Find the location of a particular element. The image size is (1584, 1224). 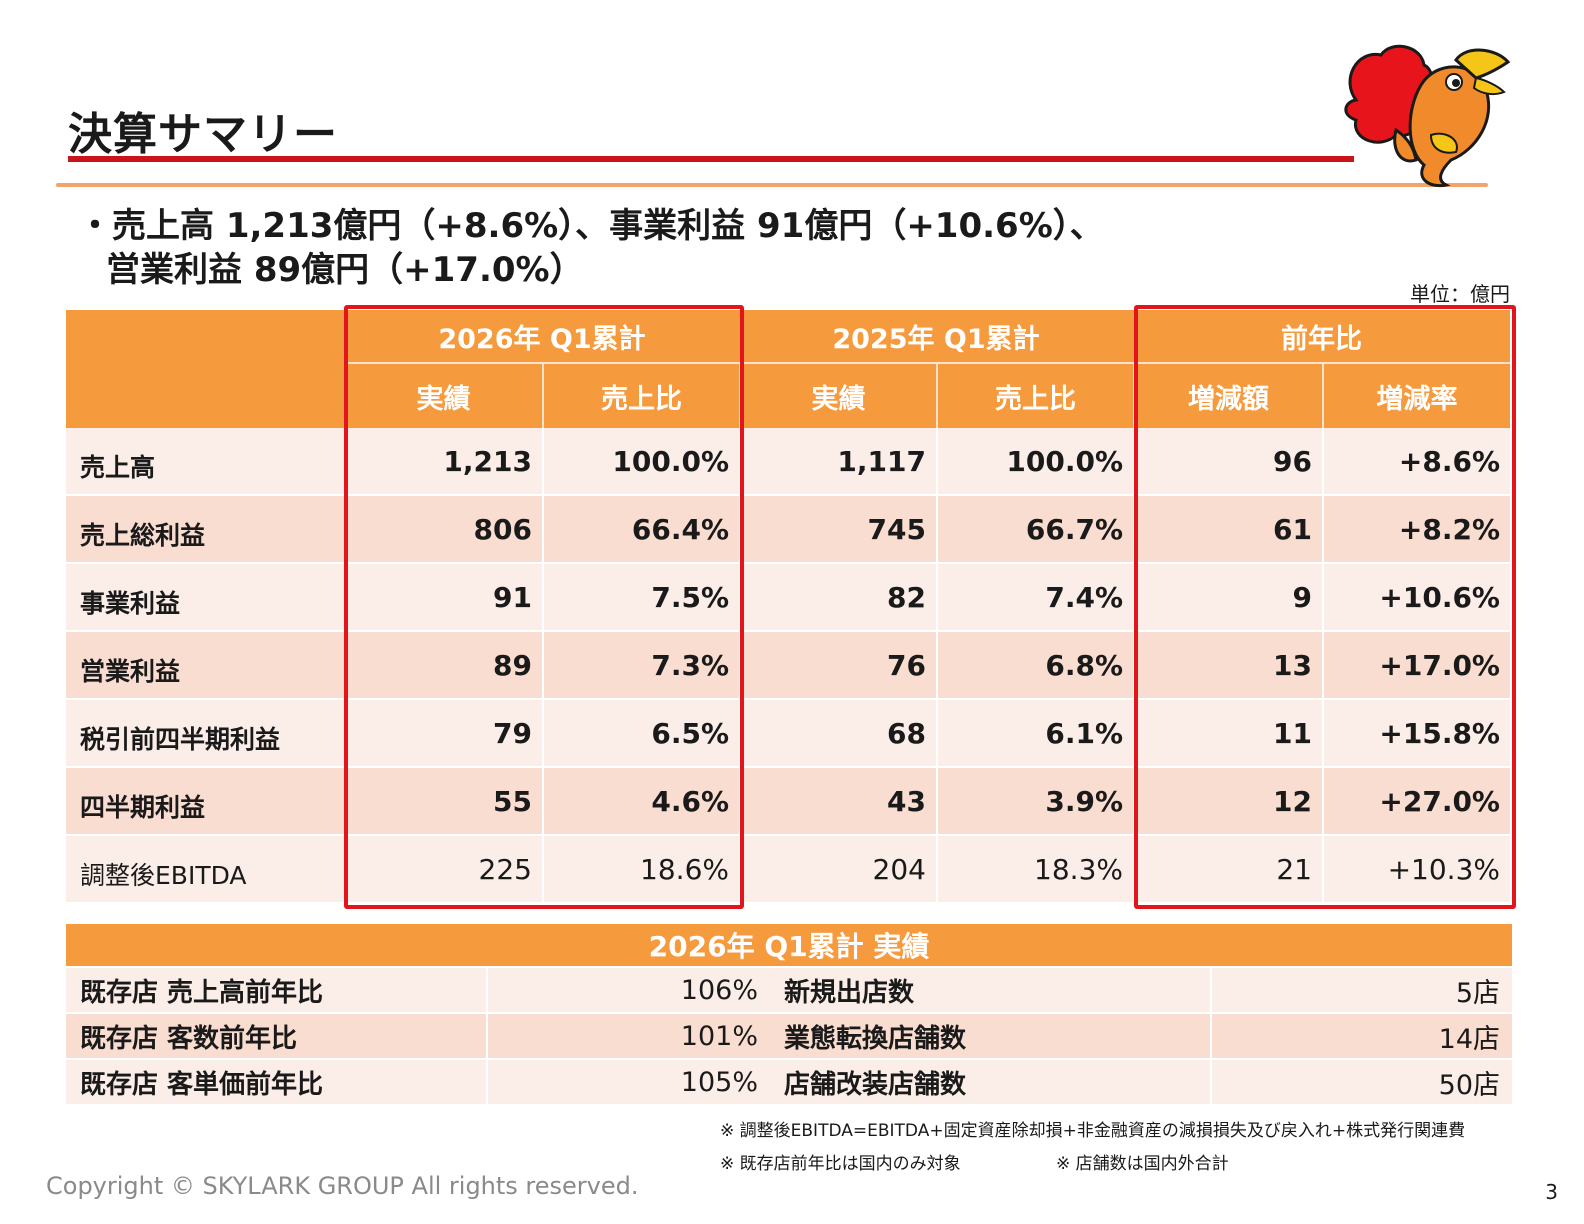

cell-value: 13 is located at coordinates (1227, 666).